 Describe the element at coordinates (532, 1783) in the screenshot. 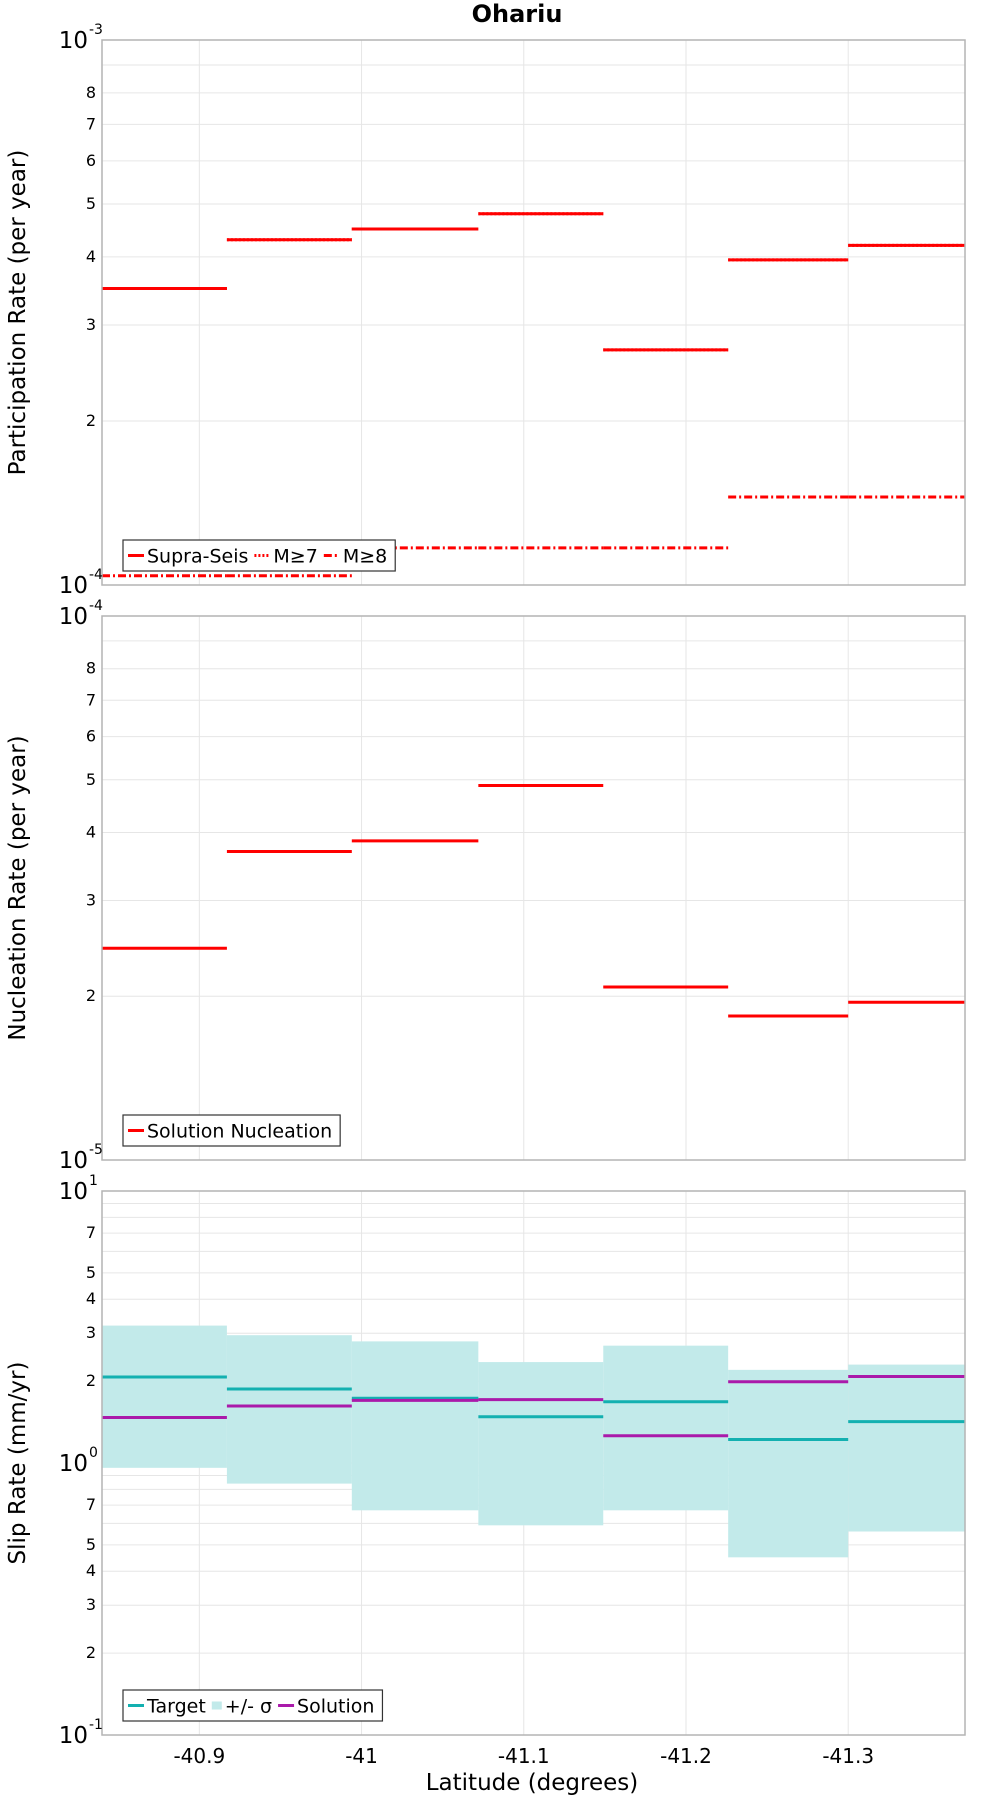

I see `x-axis-label: Latitude (degrees)` at that location.